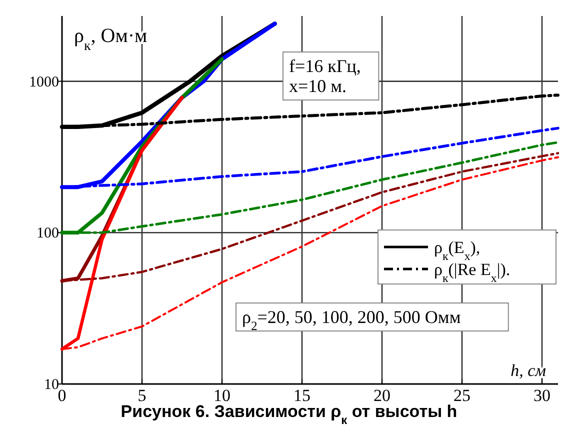  Describe the element at coordinates (382, 395) in the screenshot. I see `x-tick-label: 20` at that location.